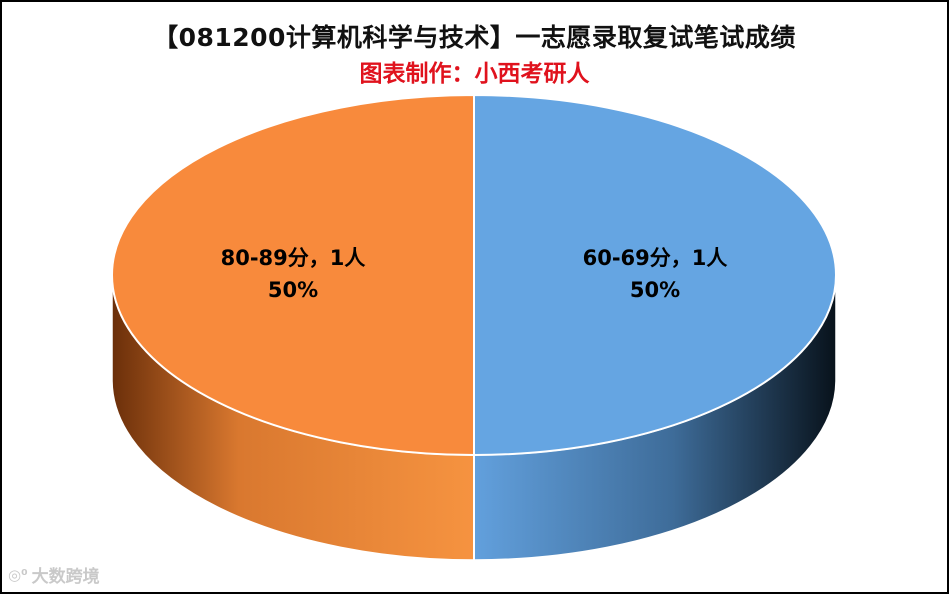  Describe the element at coordinates (474, 74) in the screenshot. I see `chart-subtitle: 图表制作：小西考研人` at that location.